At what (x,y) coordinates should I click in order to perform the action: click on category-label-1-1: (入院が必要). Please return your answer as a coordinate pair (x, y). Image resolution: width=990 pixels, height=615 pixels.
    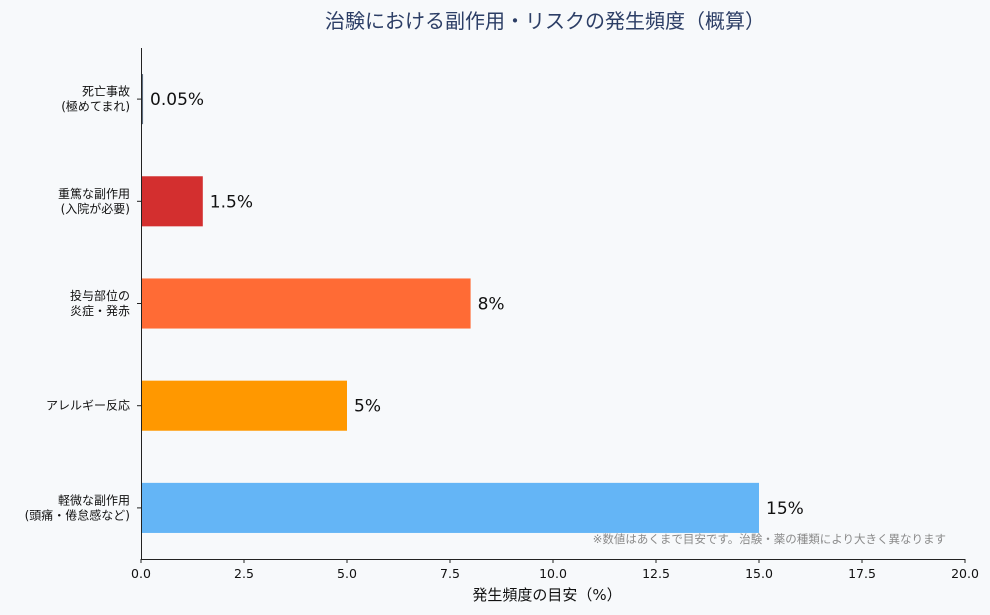
    Looking at the image, I should click on (95, 208).